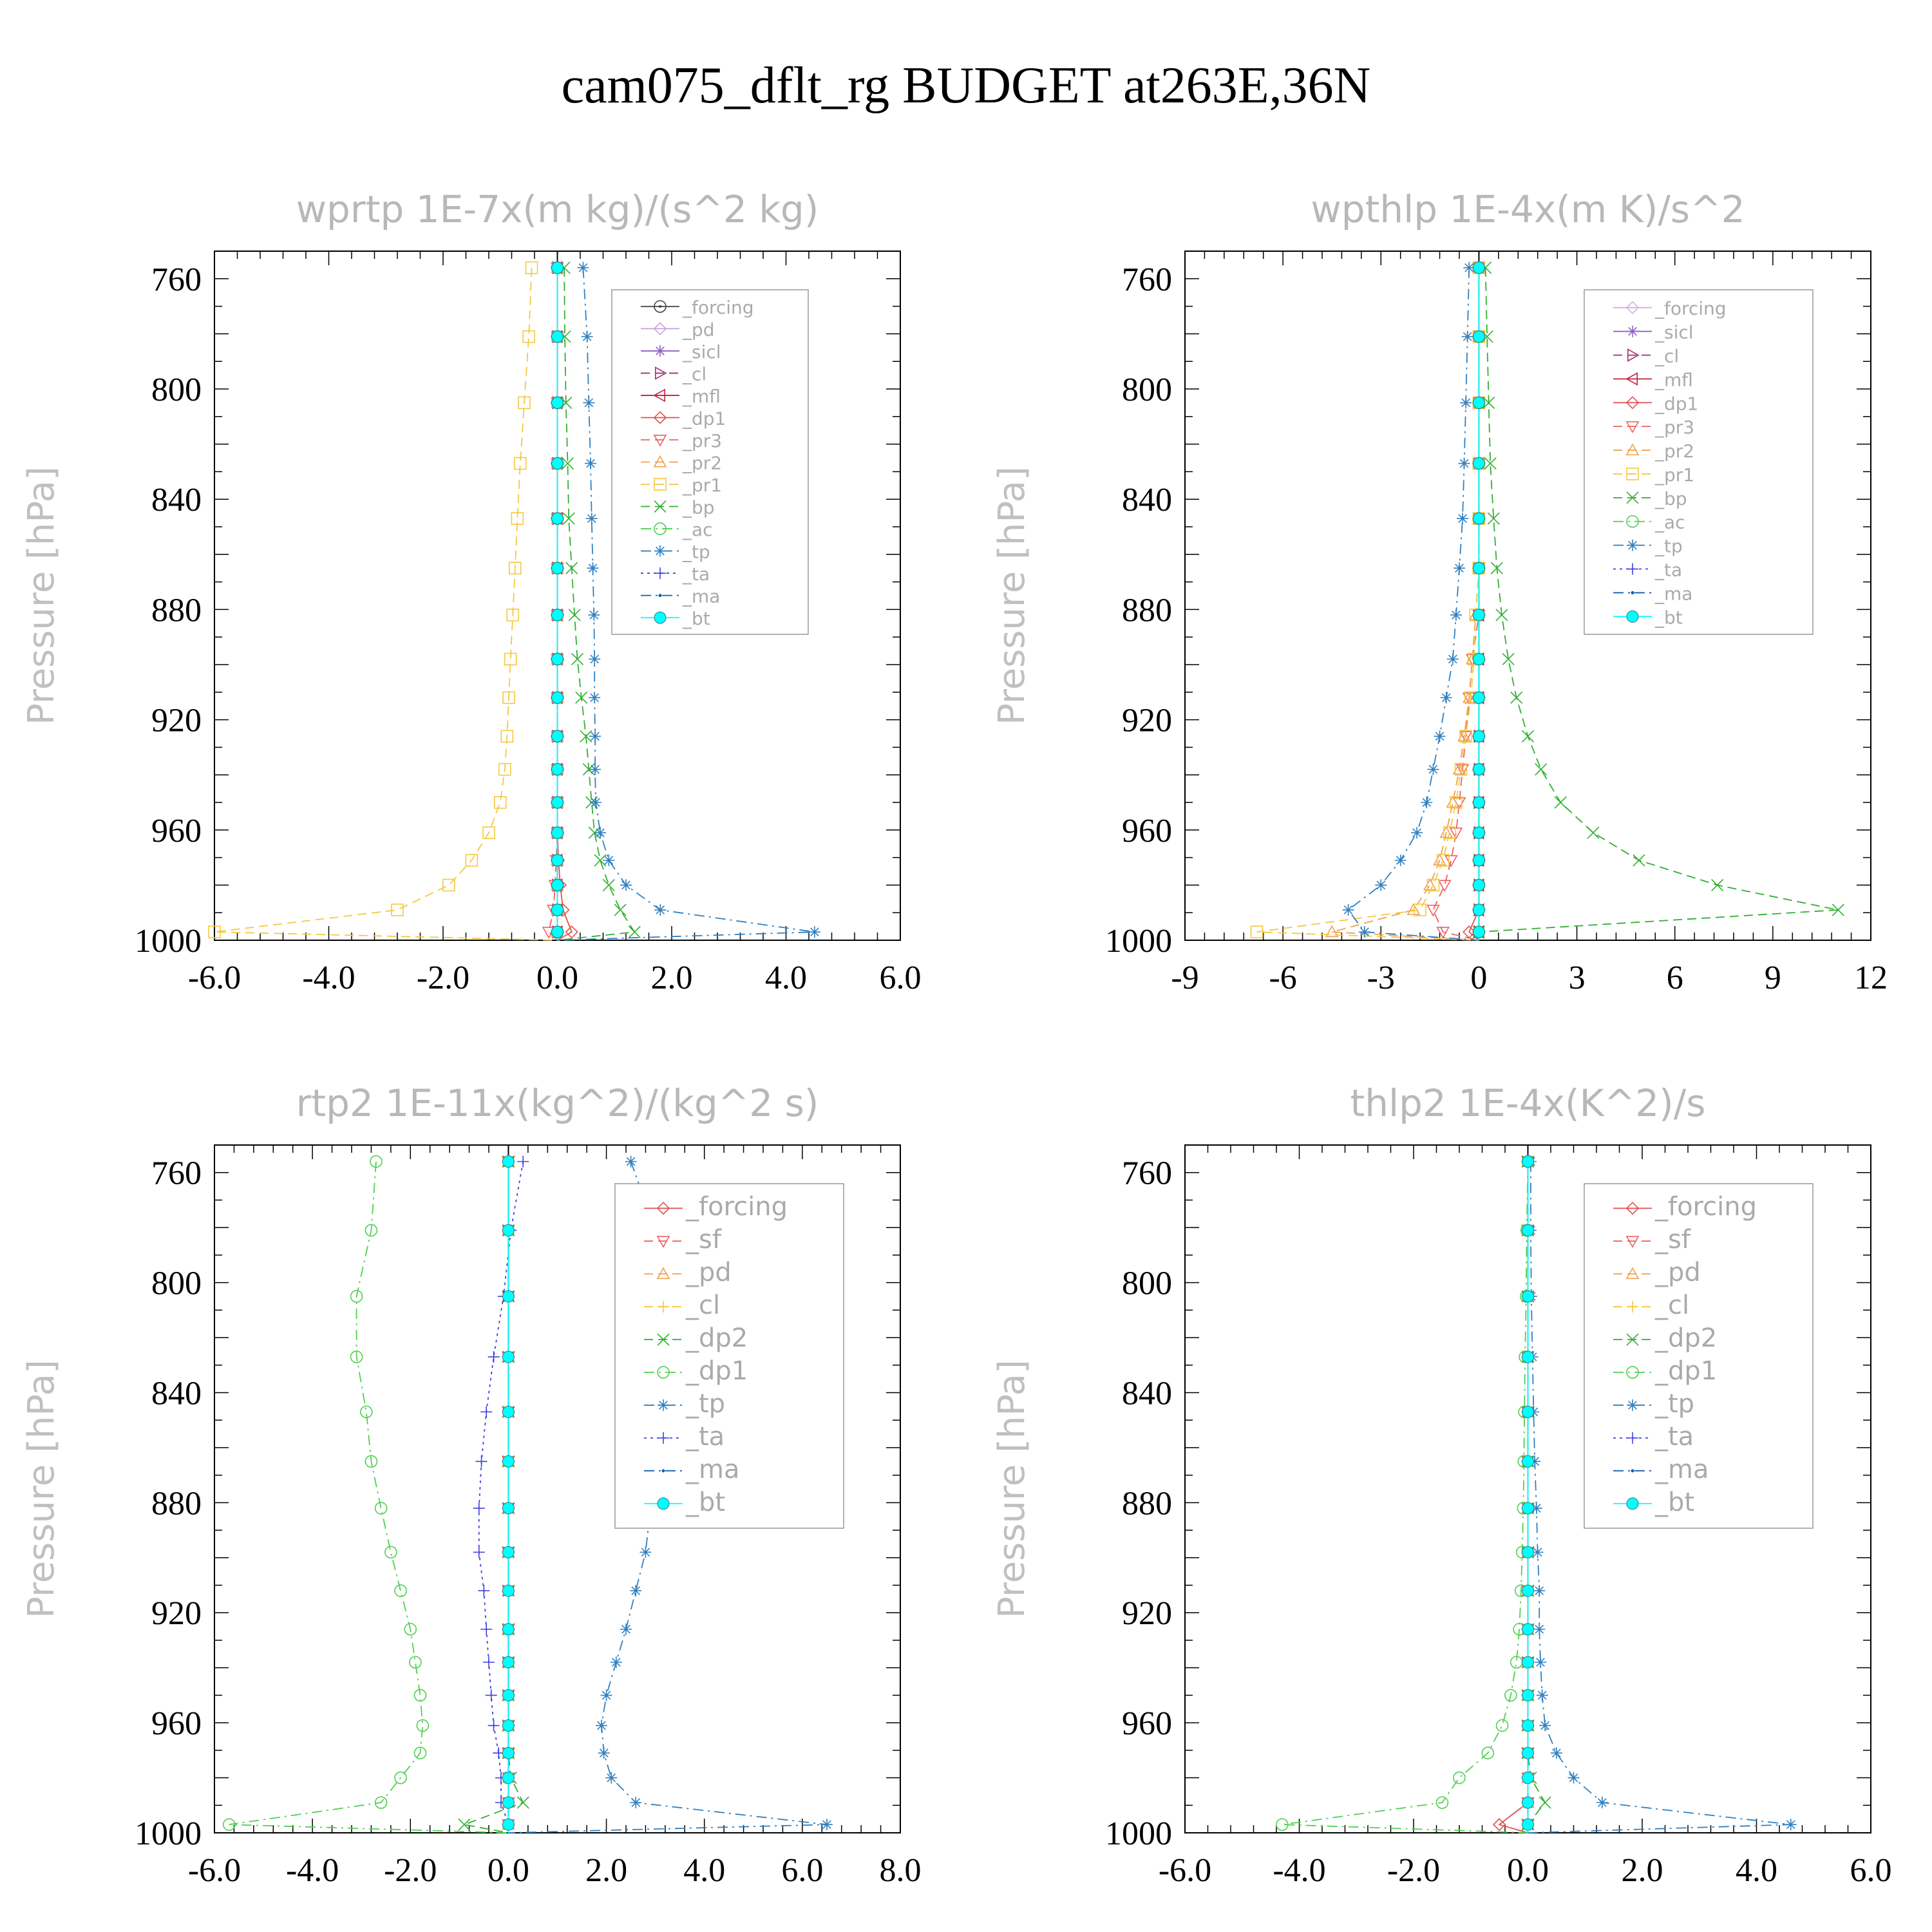  I want to click on legend-label: _sicl, so click(1674, 333).